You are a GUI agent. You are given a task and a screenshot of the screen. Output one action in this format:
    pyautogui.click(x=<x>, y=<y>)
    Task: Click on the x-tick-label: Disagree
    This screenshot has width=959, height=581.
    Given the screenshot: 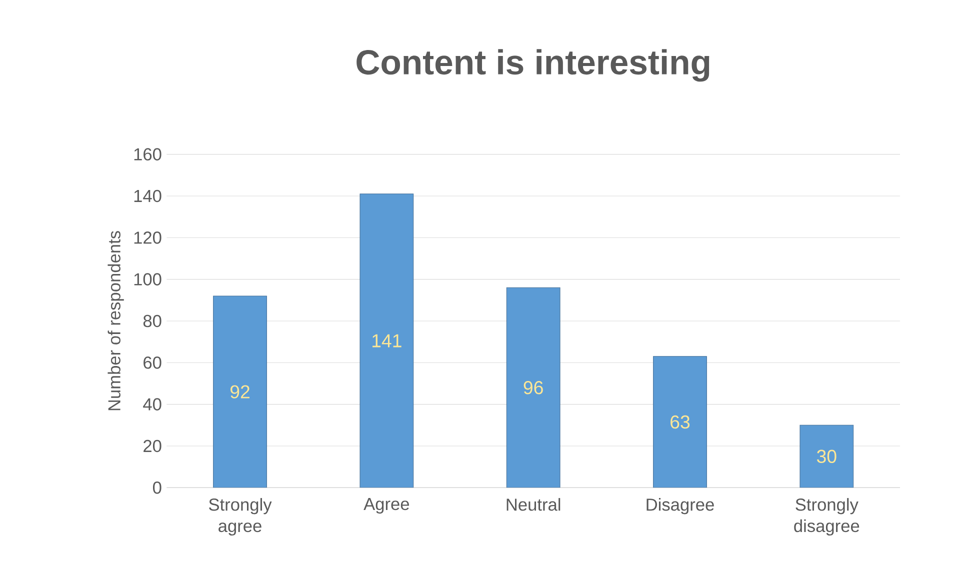 What is the action you would take?
    pyautogui.click(x=680, y=506)
    